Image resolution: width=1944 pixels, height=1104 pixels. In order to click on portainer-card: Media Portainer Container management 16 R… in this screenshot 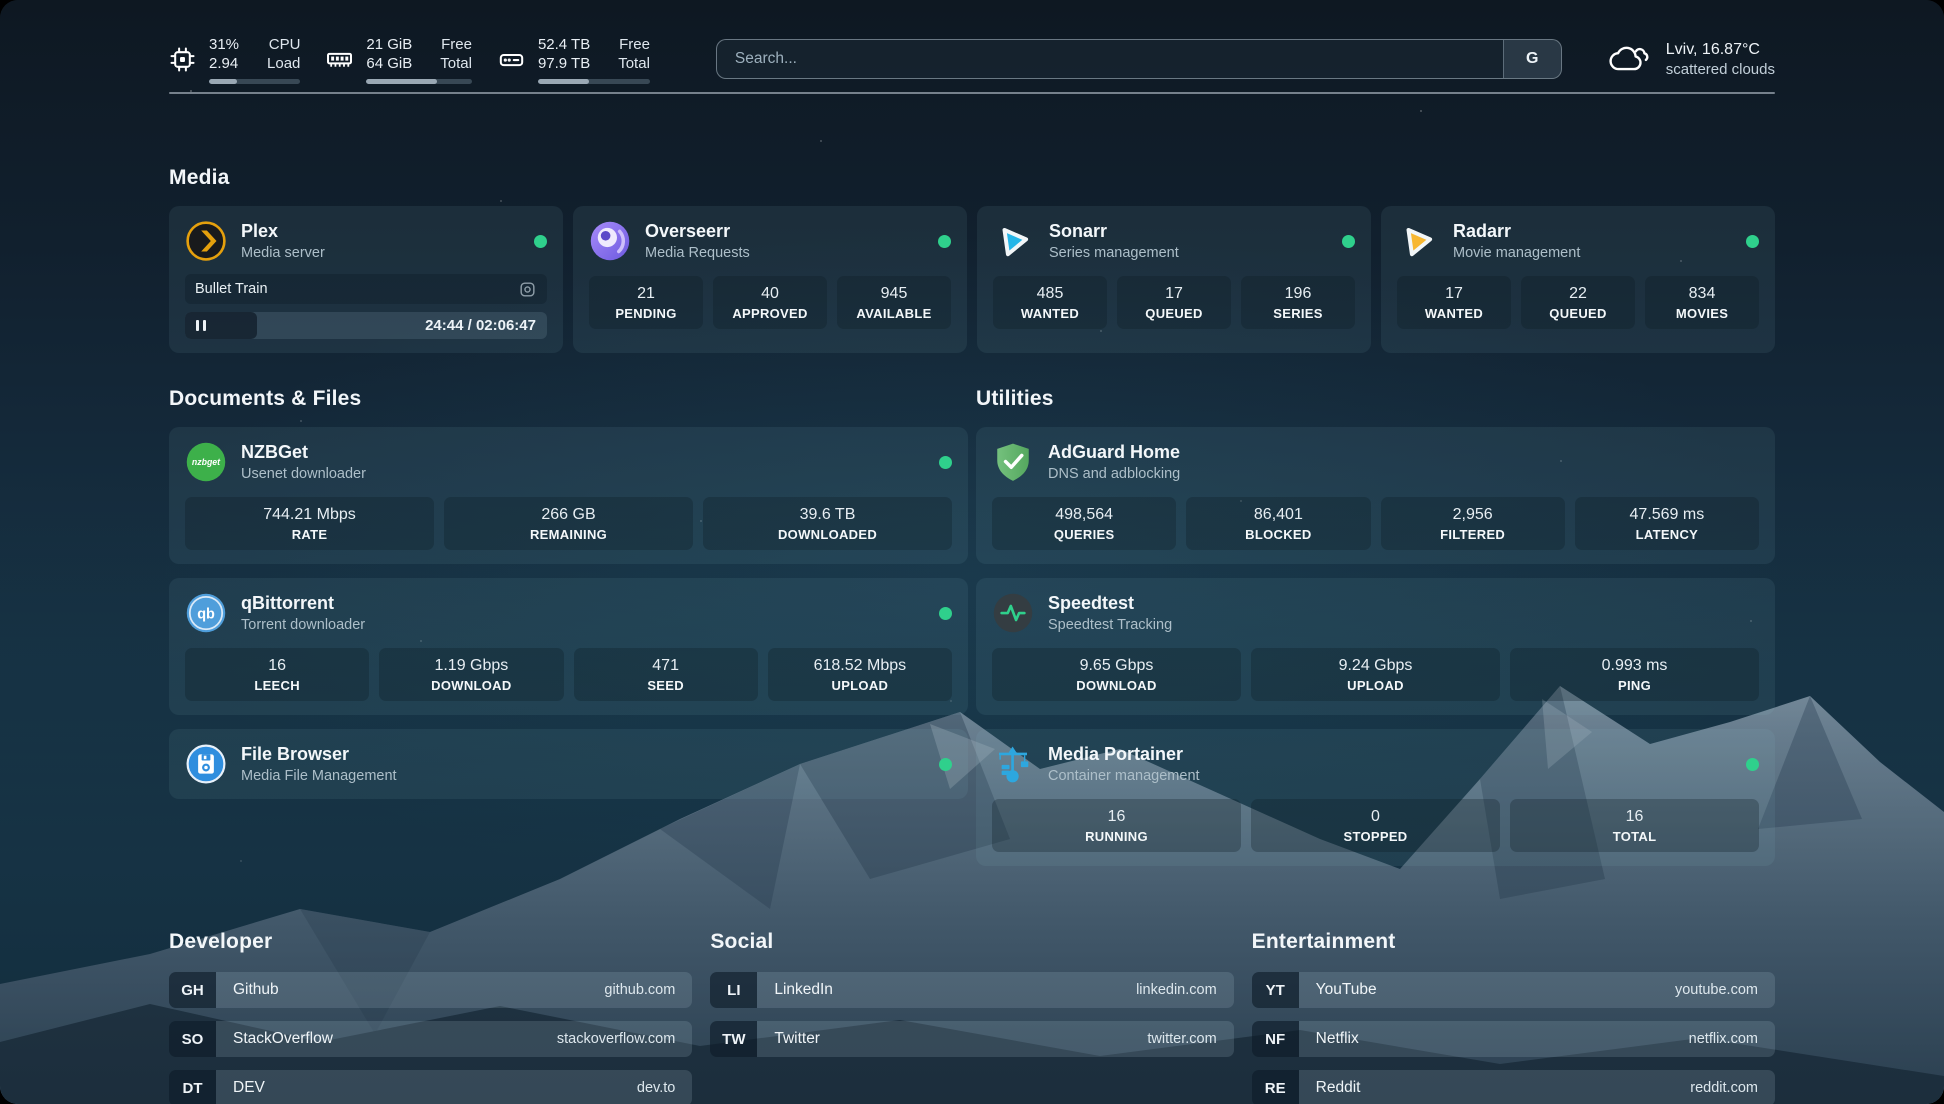, I will do `click(1375, 797)`.